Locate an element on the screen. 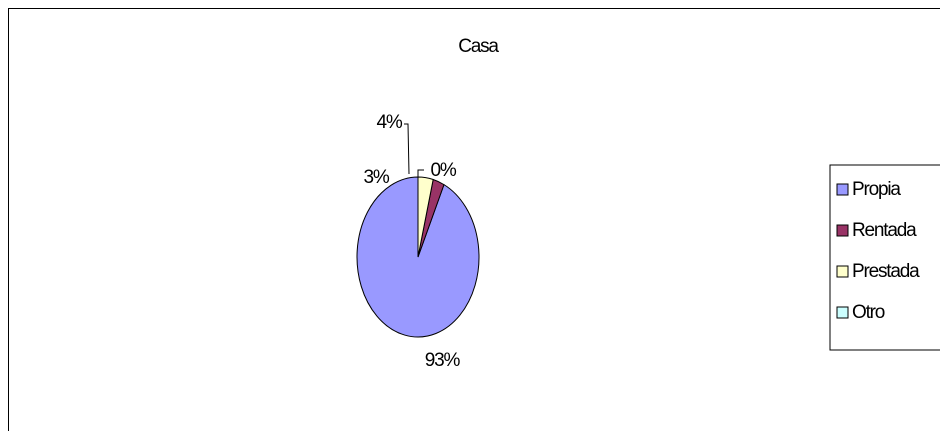 Image resolution: width=940 pixels, height=431 pixels. legend-box is located at coordinates (884, 257).